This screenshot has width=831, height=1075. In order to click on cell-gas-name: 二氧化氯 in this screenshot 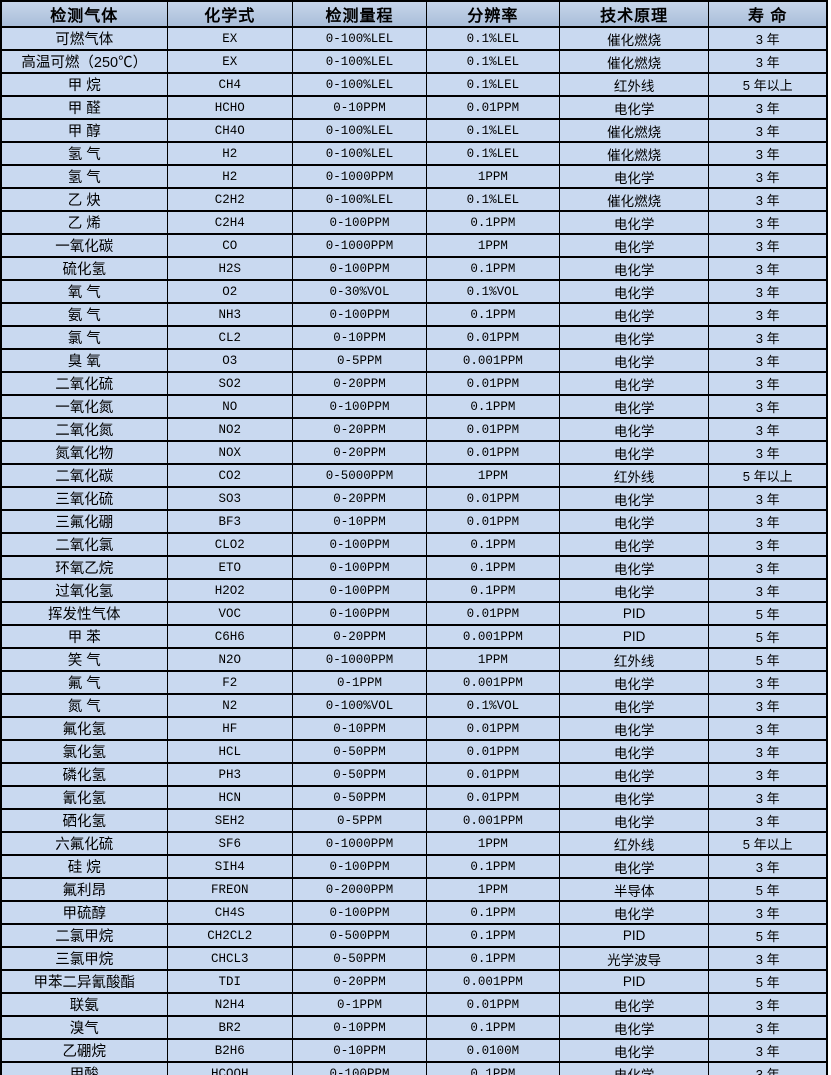, I will do `click(84, 544)`.